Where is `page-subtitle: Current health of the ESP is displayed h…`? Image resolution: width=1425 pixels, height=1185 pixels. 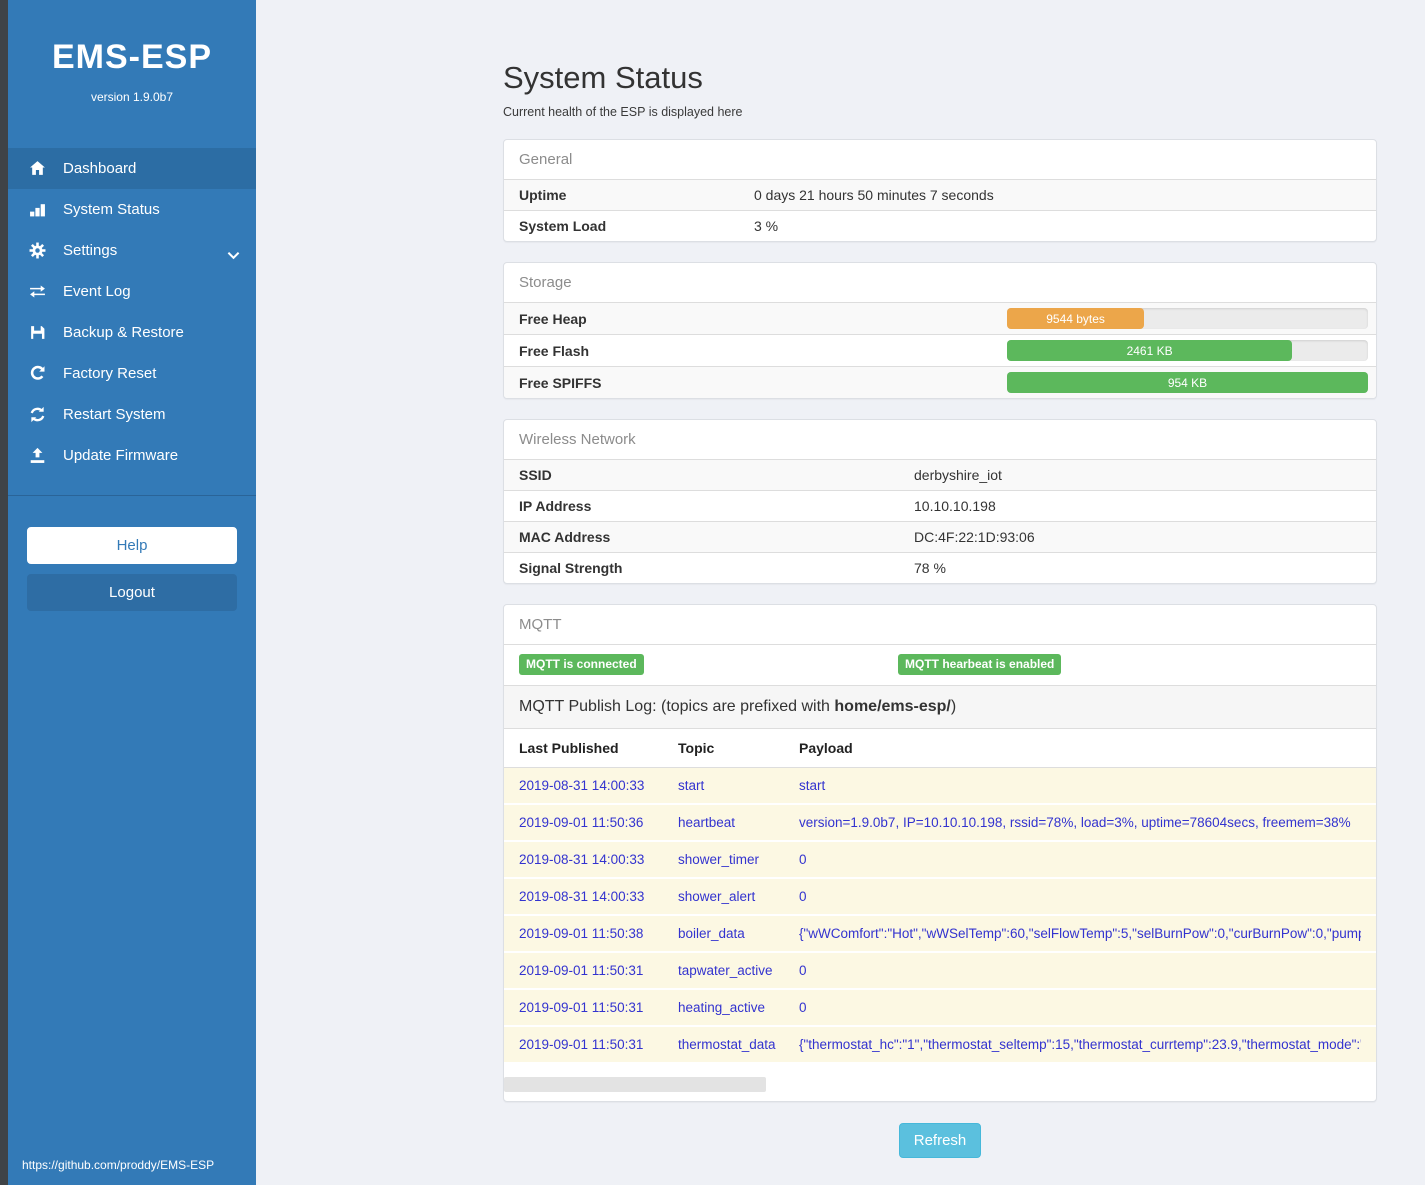 page-subtitle: Current health of the ESP is displayed h… is located at coordinates (623, 112).